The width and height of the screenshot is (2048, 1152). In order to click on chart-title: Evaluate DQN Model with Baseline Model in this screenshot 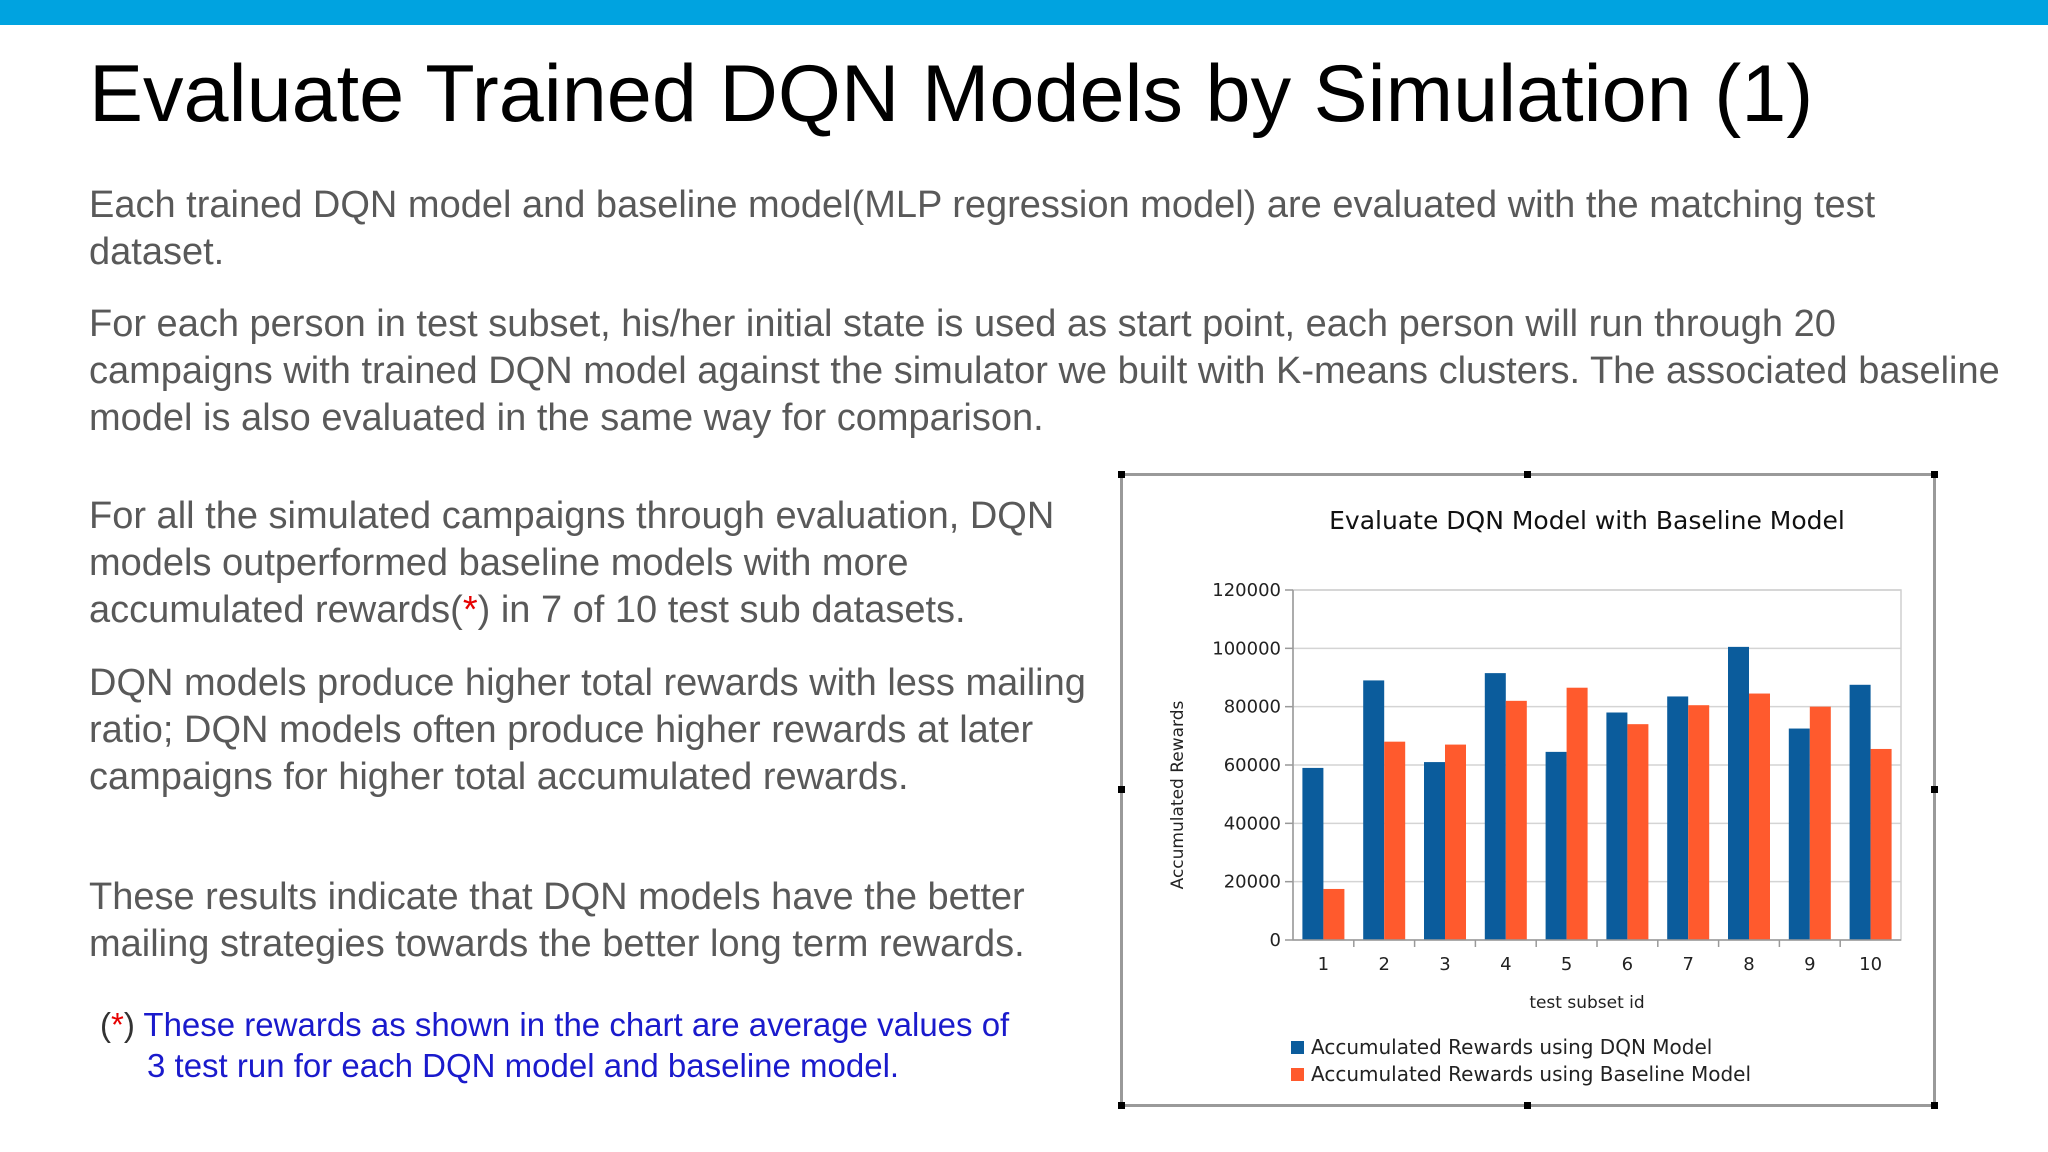, I will do `click(1587, 520)`.